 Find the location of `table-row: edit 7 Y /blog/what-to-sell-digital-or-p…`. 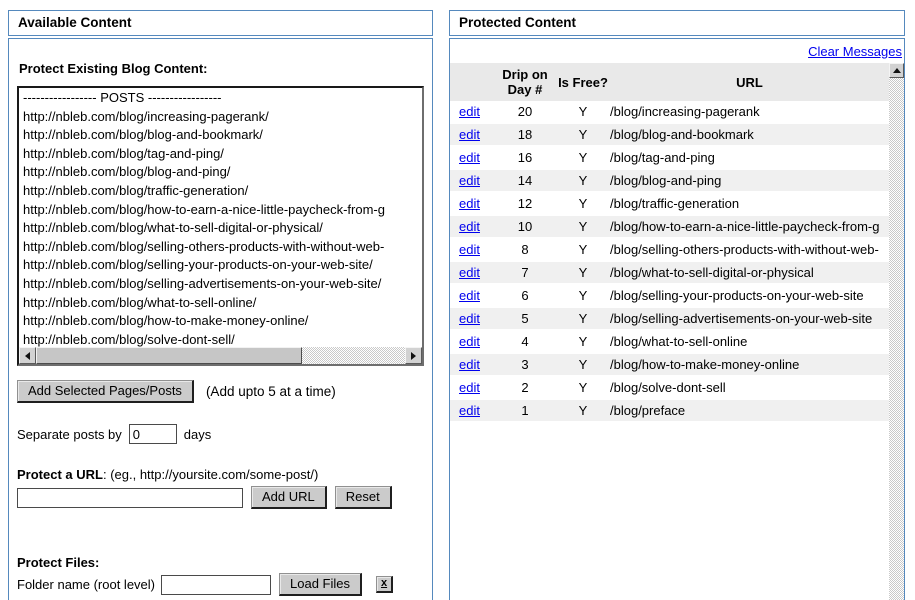

table-row: edit 7 Y /blog/what-to-sell-digital-or-p… is located at coordinates (669, 273).